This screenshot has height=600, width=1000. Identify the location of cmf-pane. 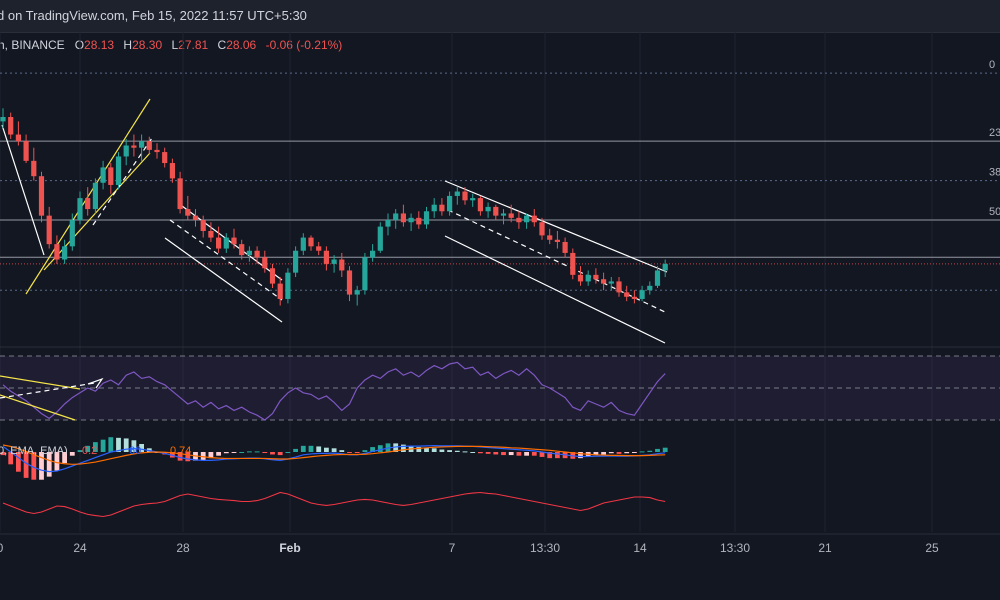
(334, 504).